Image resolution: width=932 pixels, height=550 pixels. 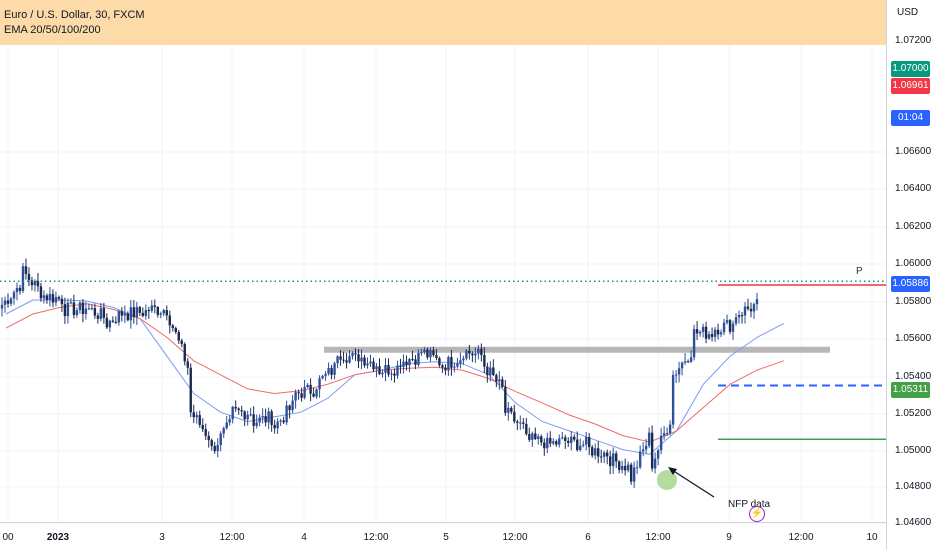 What do you see at coordinates (910, 118) in the screenshot?
I see `price-badge: 01:04` at bounding box center [910, 118].